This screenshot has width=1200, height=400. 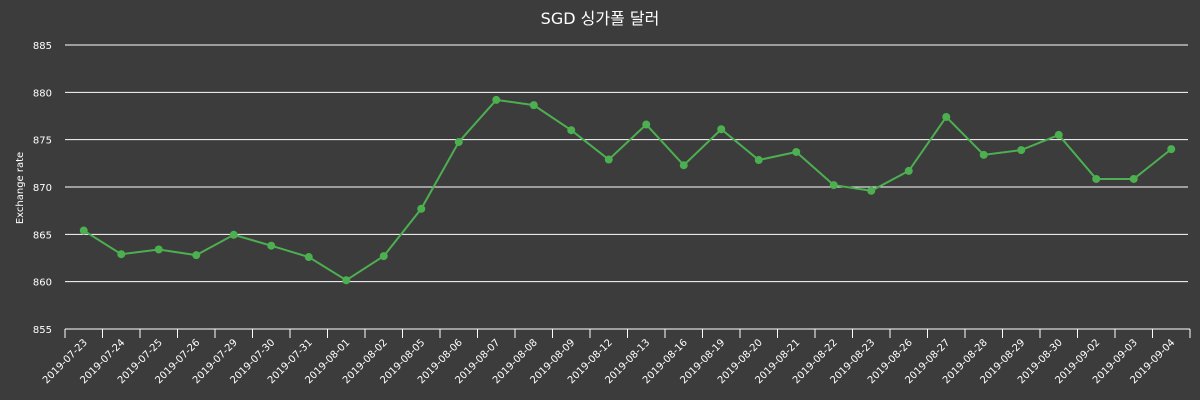 What do you see at coordinates (42, 330) in the screenshot?
I see `y-tick-label: 855` at bounding box center [42, 330].